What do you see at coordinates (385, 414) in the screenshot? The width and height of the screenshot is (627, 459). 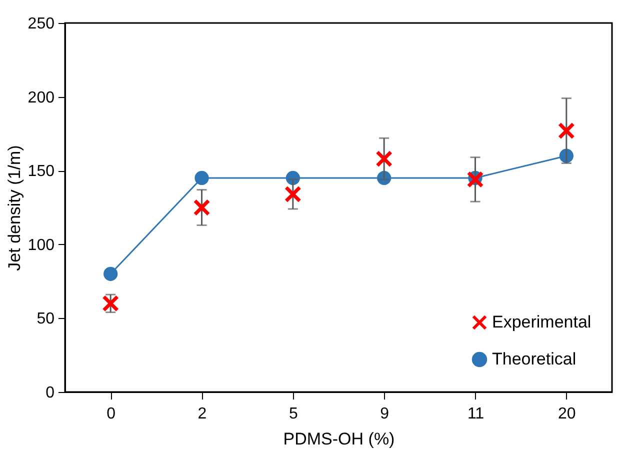 I see `x-tick-label: 9` at bounding box center [385, 414].